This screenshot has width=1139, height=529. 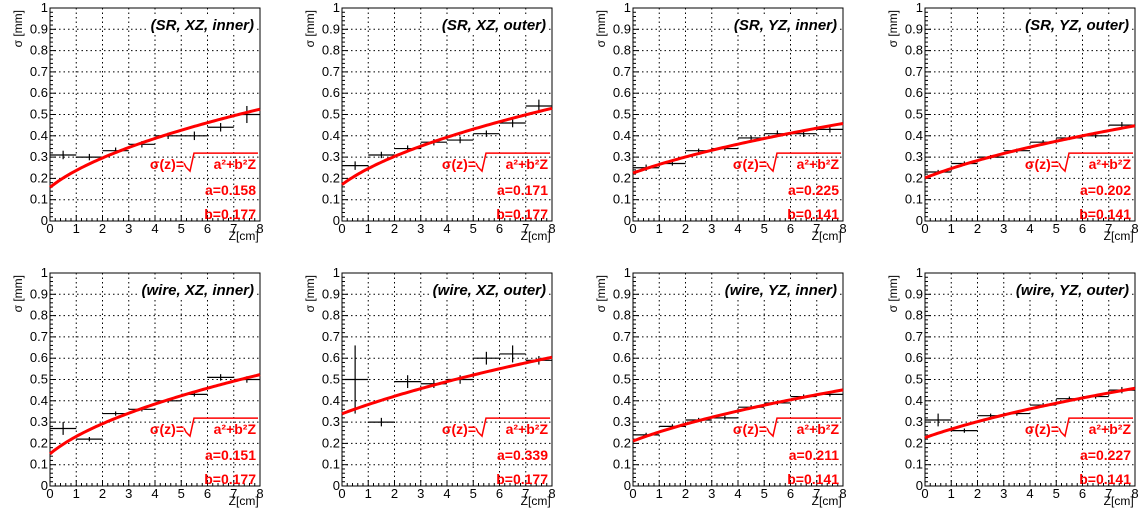 What do you see at coordinates (489, 290) in the screenshot?
I see `panel-title: (wire, XZ, outer)` at bounding box center [489, 290].